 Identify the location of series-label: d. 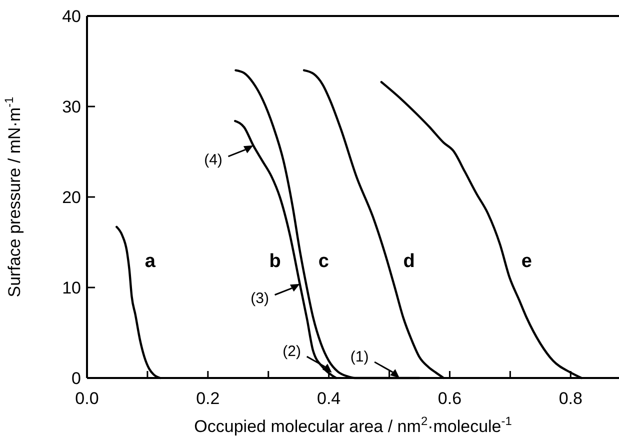
(409, 261).